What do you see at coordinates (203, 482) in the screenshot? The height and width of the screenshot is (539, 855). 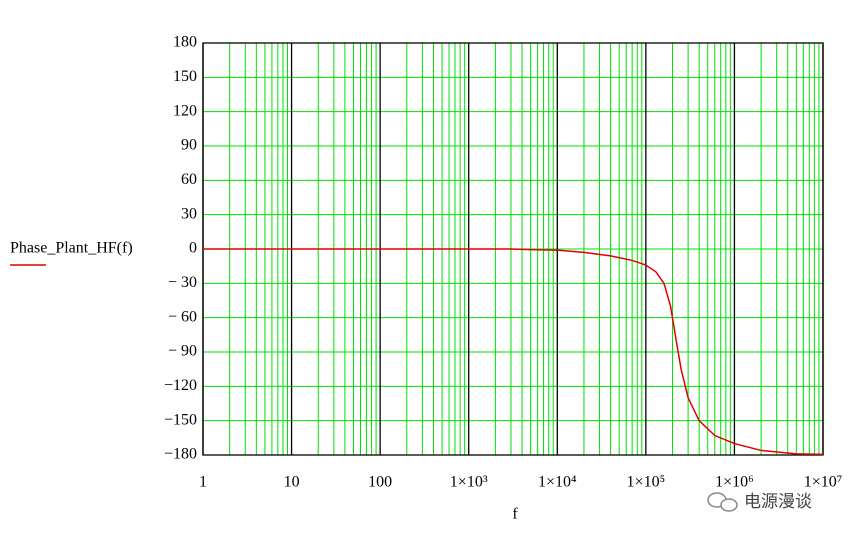 I see `x-tick-label: 1` at bounding box center [203, 482].